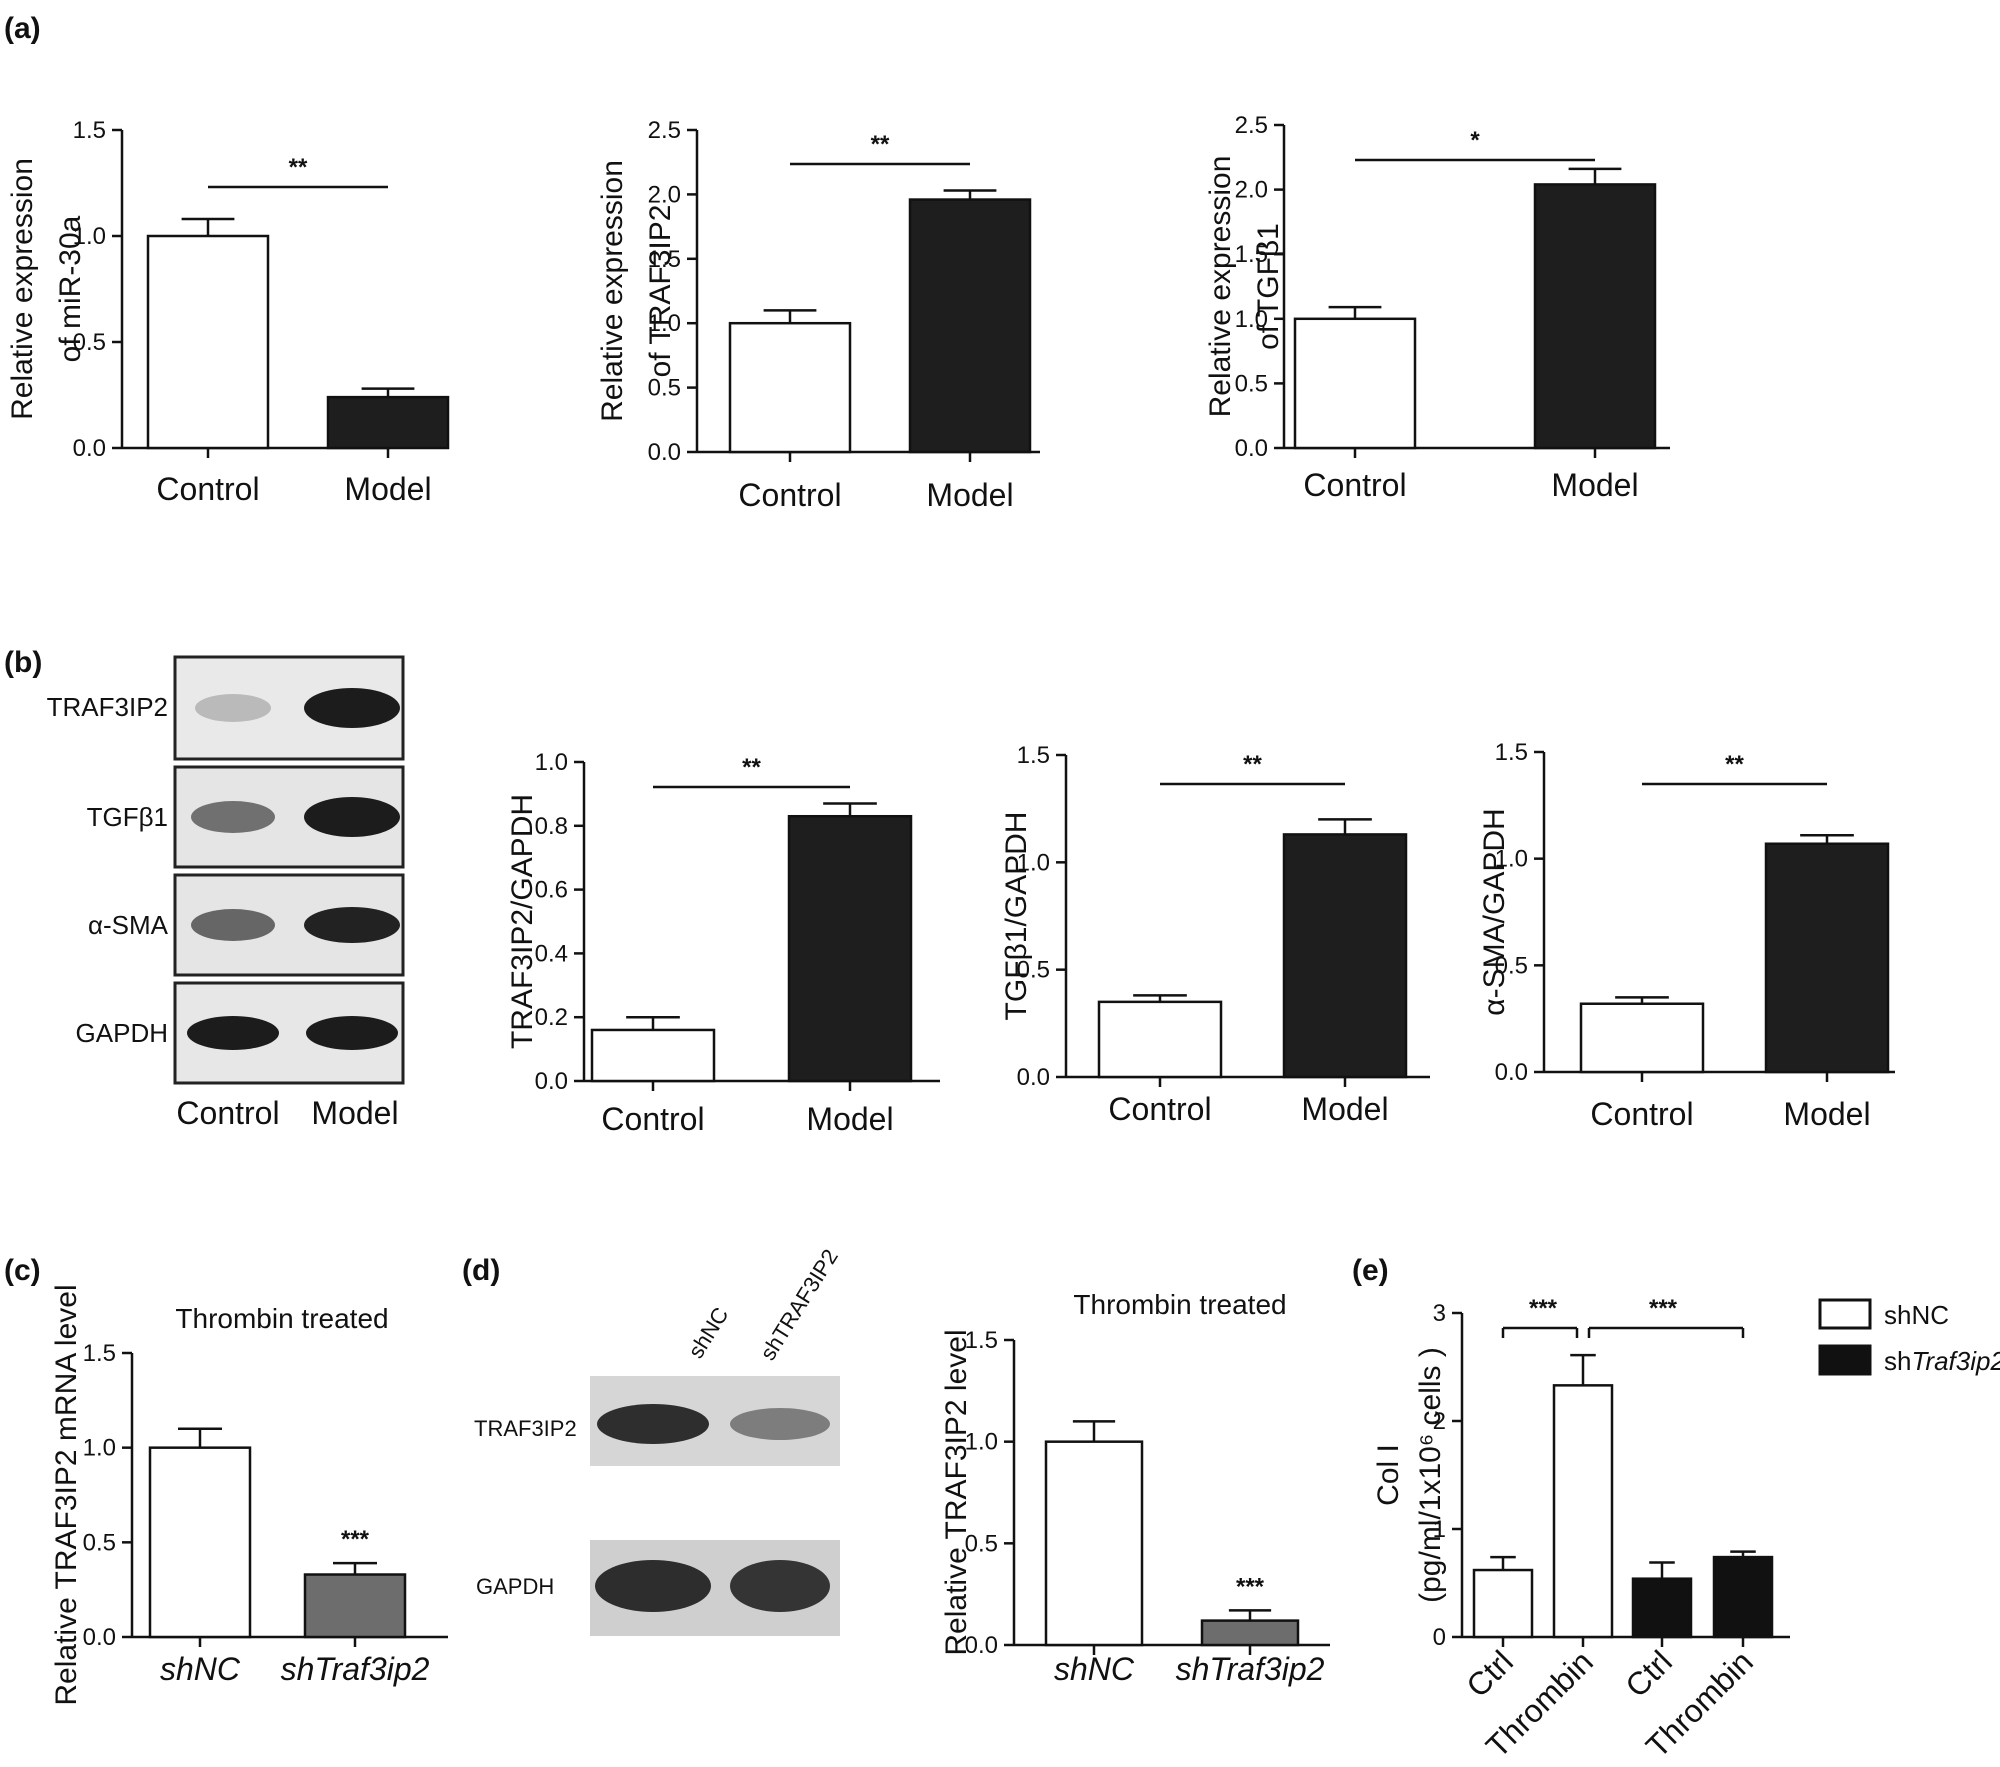 This screenshot has height=1767, width=2000. What do you see at coordinates (23, 662) in the screenshot?
I see `panel-label-b: (b)` at bounding box center [23, 662].